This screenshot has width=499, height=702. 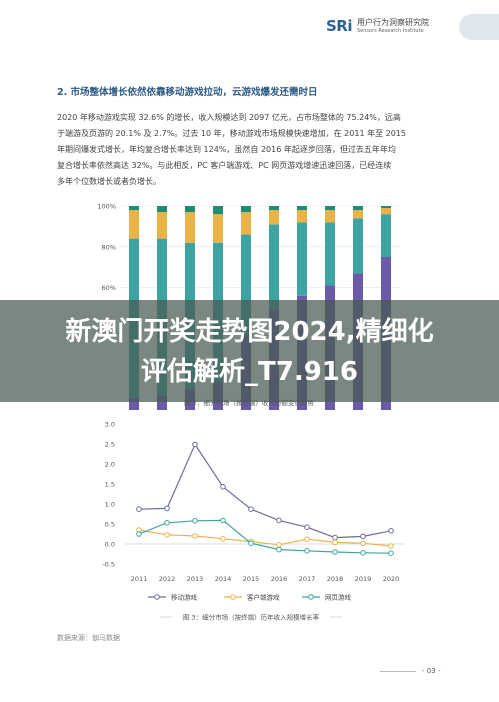 I want to click on banner-title-line-1: 新澳门开奖走势图2024,精细化, so click(x=249, y=332).